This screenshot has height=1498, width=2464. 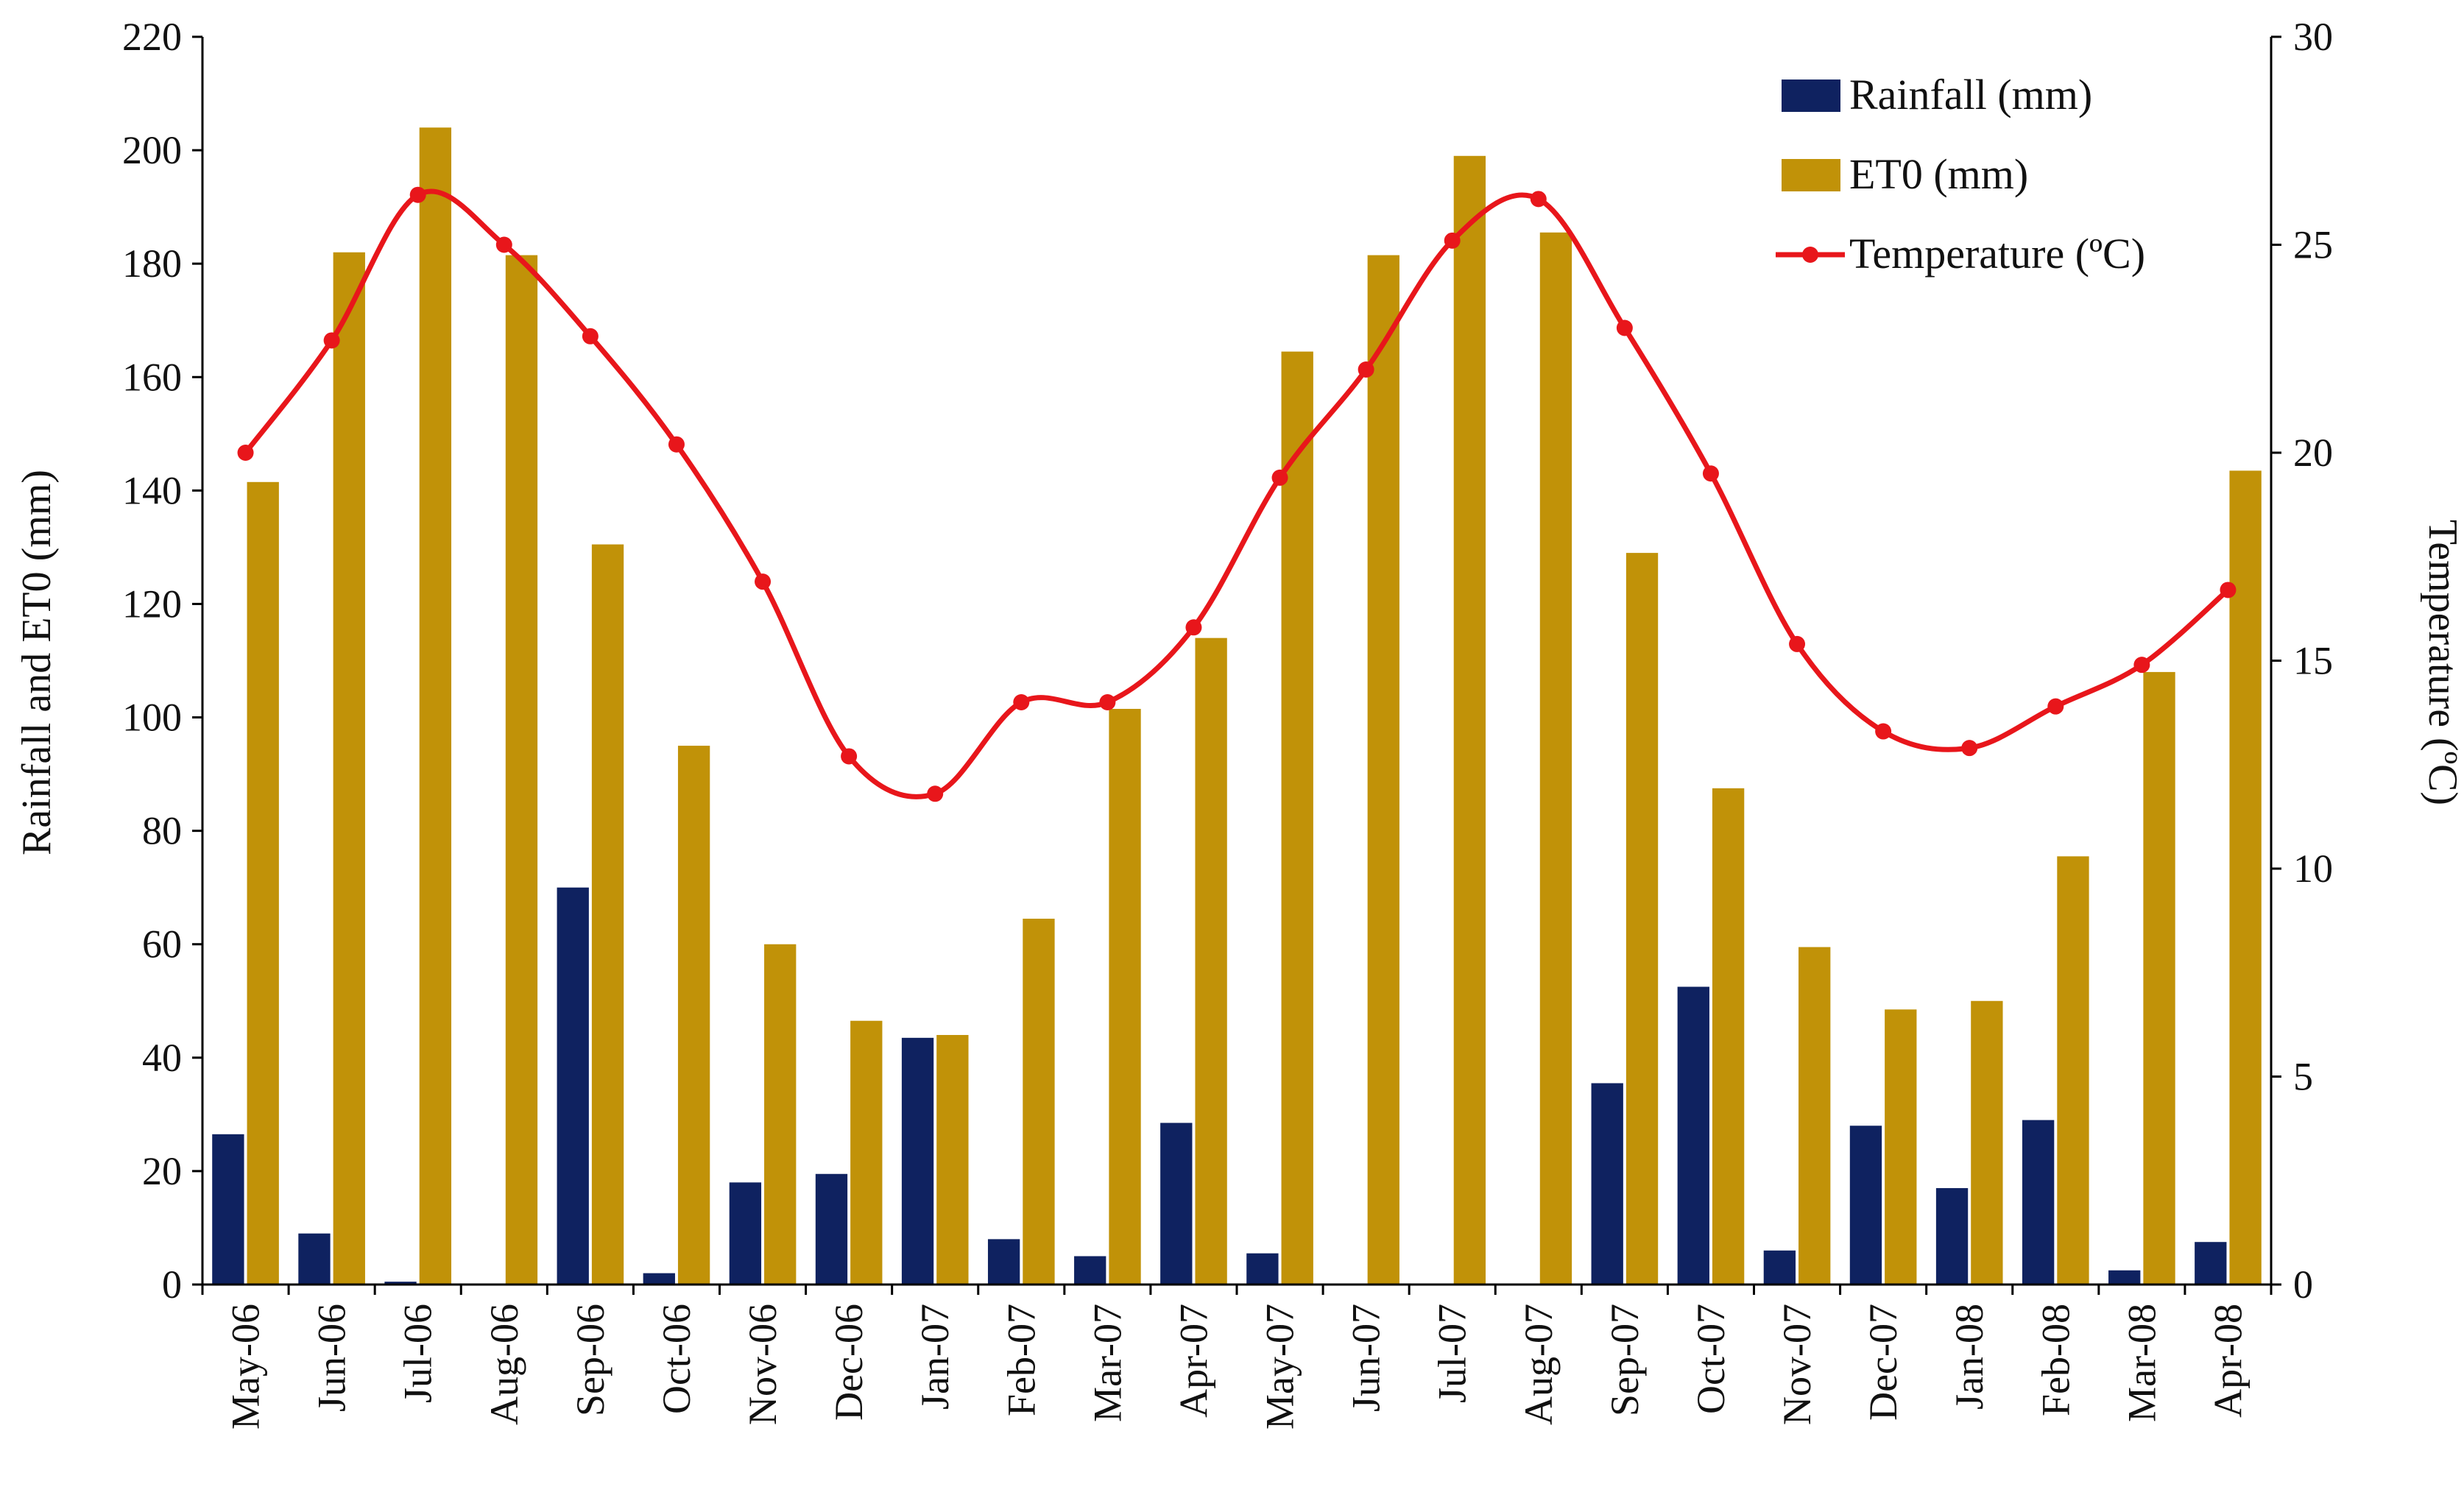 What do you see at coordinates (1711, 1359) in the screenshot?
I see `x-tick-label-Oct-07: Oct-07` at bounding box center [1711, 1359].